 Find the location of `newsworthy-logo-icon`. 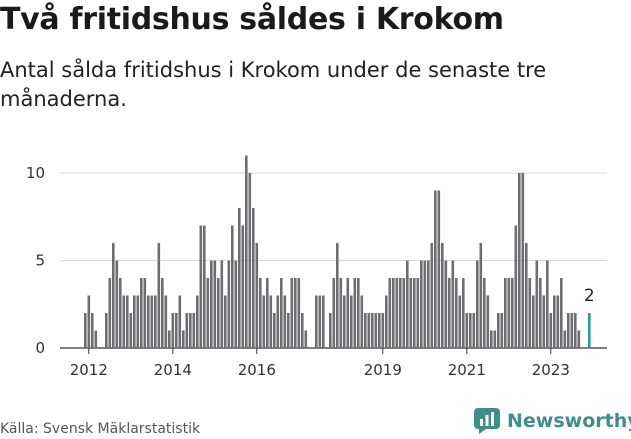

newsworthy-logo-icon is located at coordinates (487, 421).